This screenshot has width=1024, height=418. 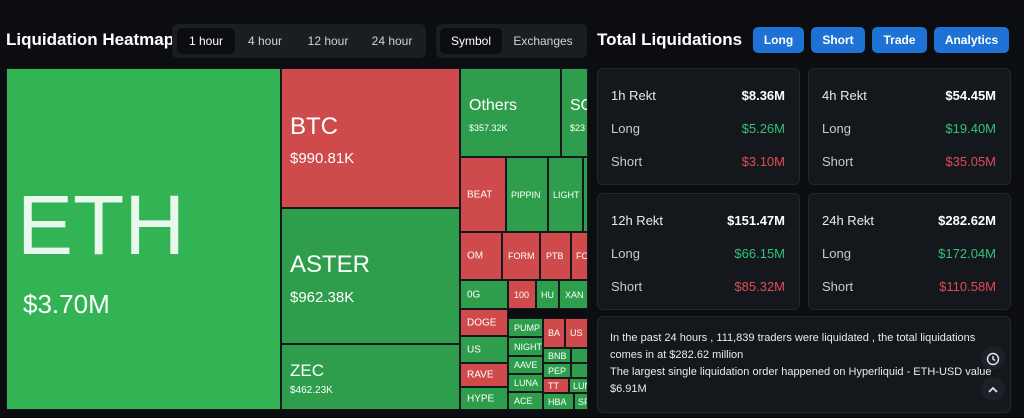 I want to click on tile-xan-name: XAN, so click(x=574, y=294).